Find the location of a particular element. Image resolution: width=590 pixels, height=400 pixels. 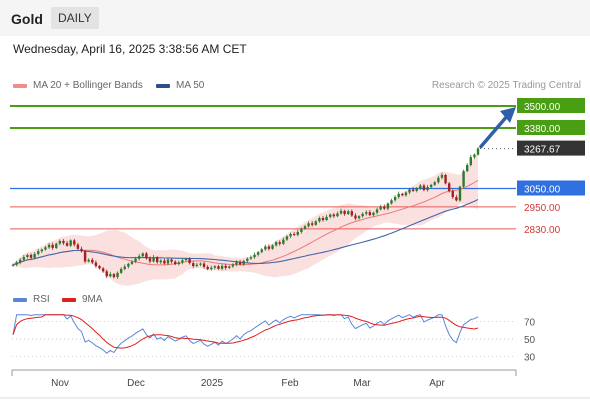

ma20-swatch is located at coordinates (20, 85).